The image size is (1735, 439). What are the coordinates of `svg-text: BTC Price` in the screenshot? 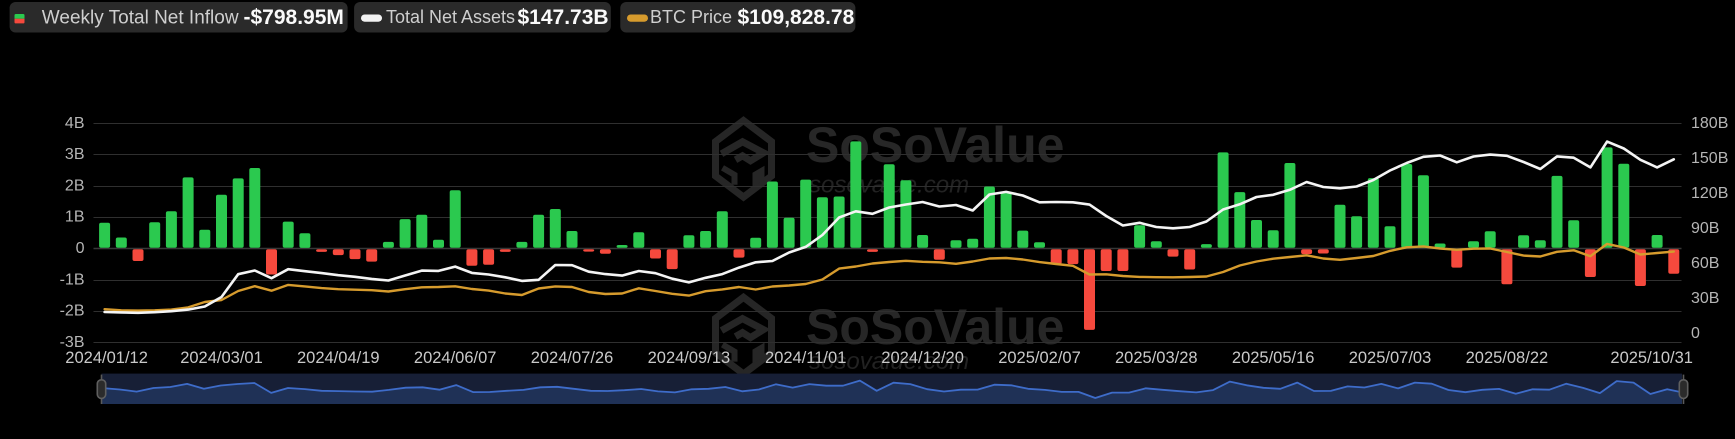 It's located at (691, 17).